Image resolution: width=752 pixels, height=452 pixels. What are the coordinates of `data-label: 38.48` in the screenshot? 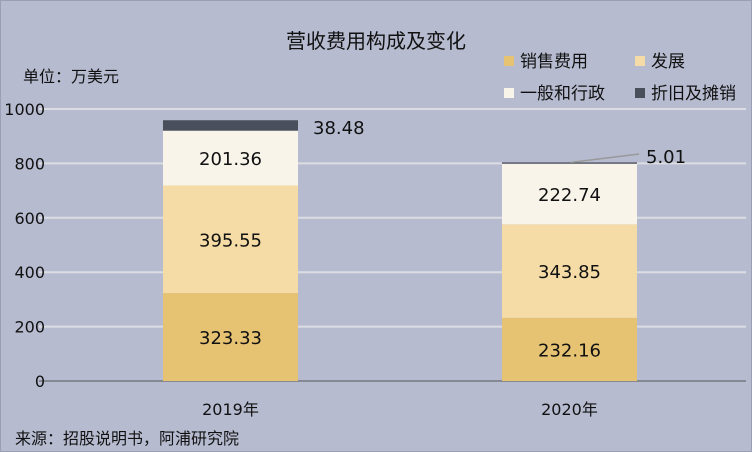 It's located at (339, 128).